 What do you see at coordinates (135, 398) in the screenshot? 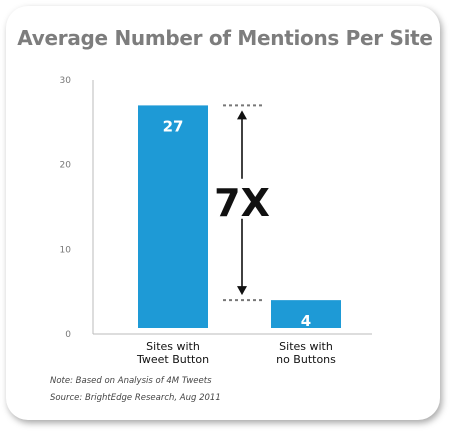
I see `source-text: Source: BrightEdge Research, Aug 2011` at bounding box center [135, 398].